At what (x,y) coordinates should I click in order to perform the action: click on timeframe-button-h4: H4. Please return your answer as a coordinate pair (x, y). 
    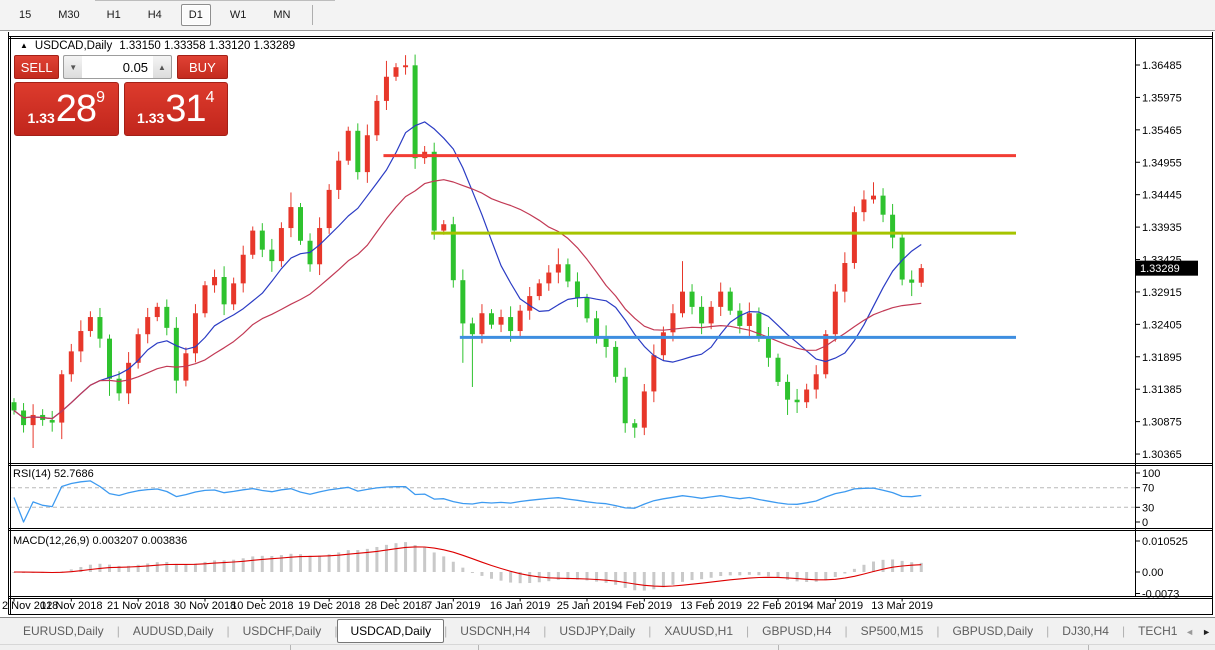
    Looking at the image, I should click on (154, 15).